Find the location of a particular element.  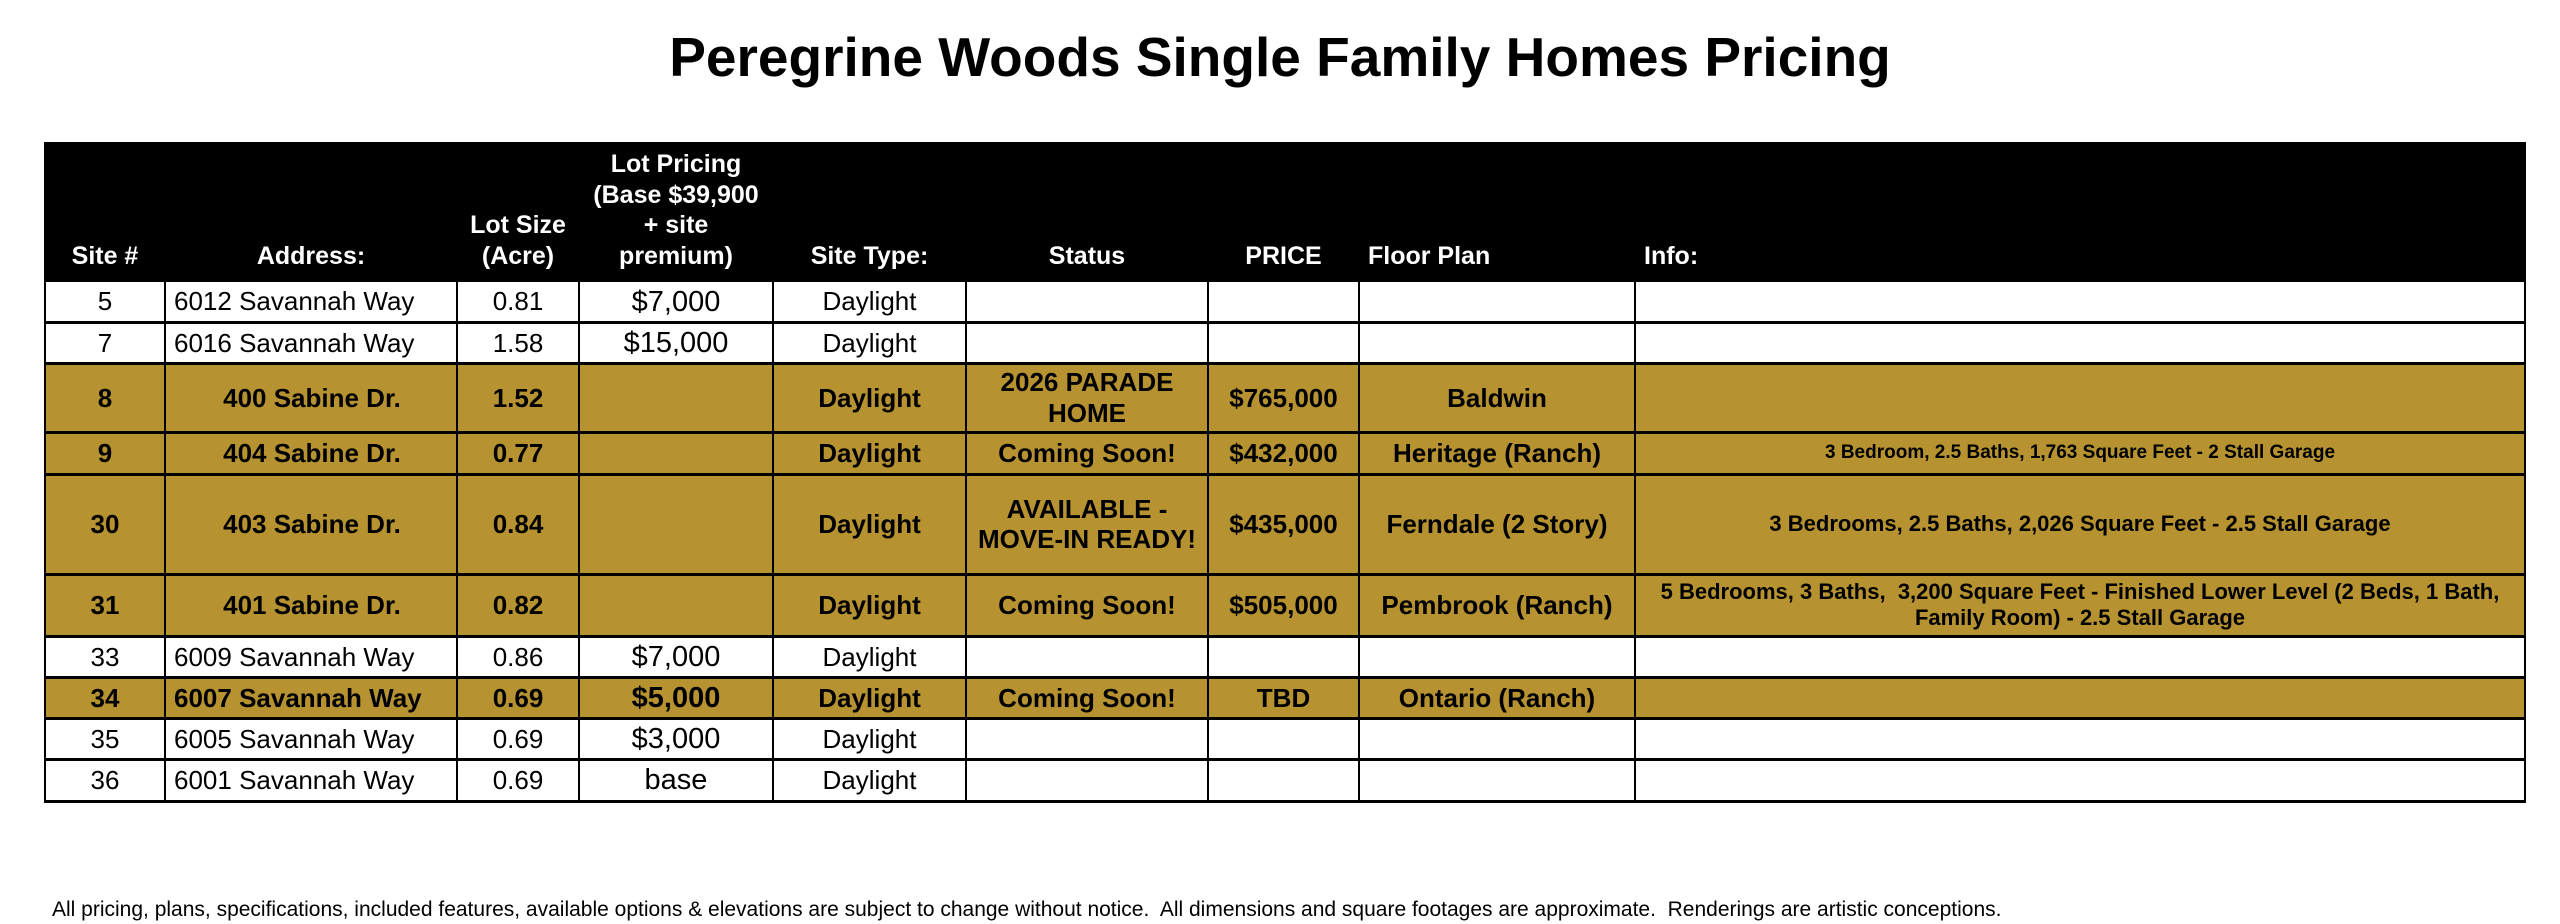

site-number-cell: 7 is located at coordinates (105, 343).